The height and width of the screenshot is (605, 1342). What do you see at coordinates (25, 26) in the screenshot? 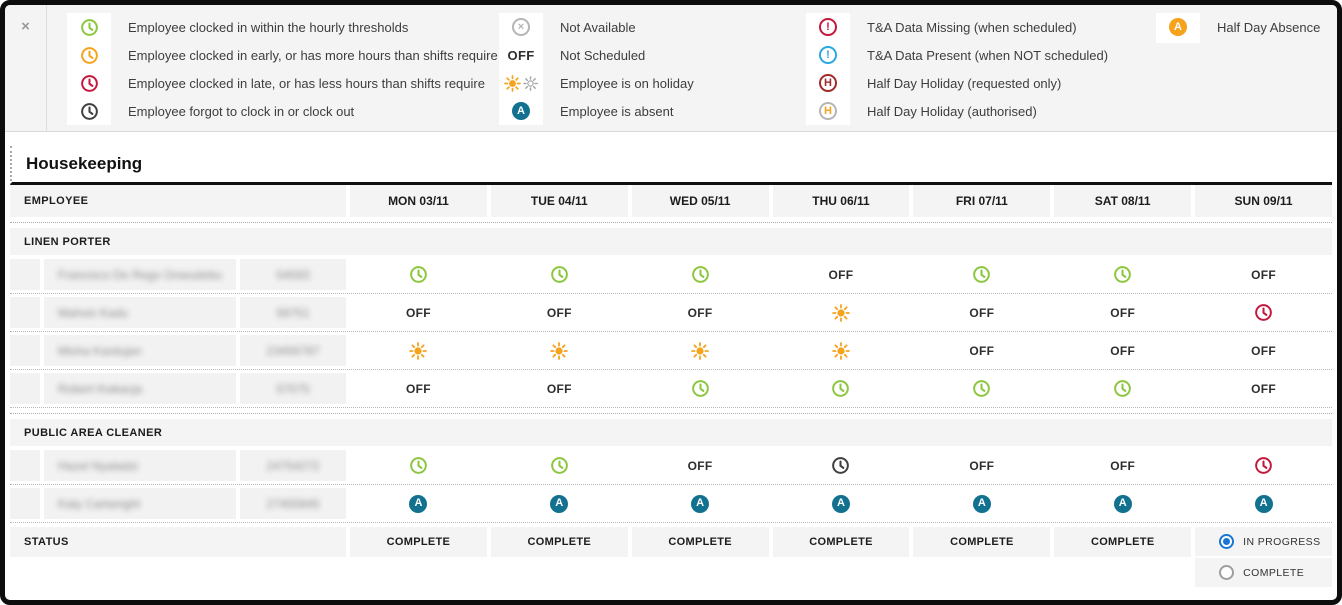
I see `close-icon: ×` at bounding box center [25, 26].